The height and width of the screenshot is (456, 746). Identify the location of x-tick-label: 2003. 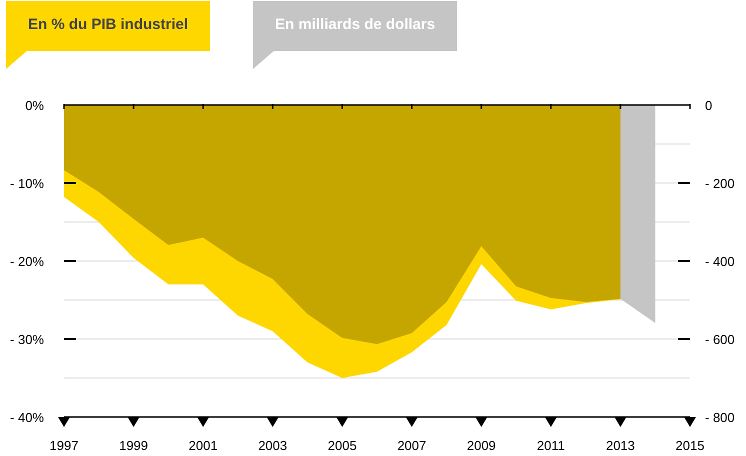
(273, 445).